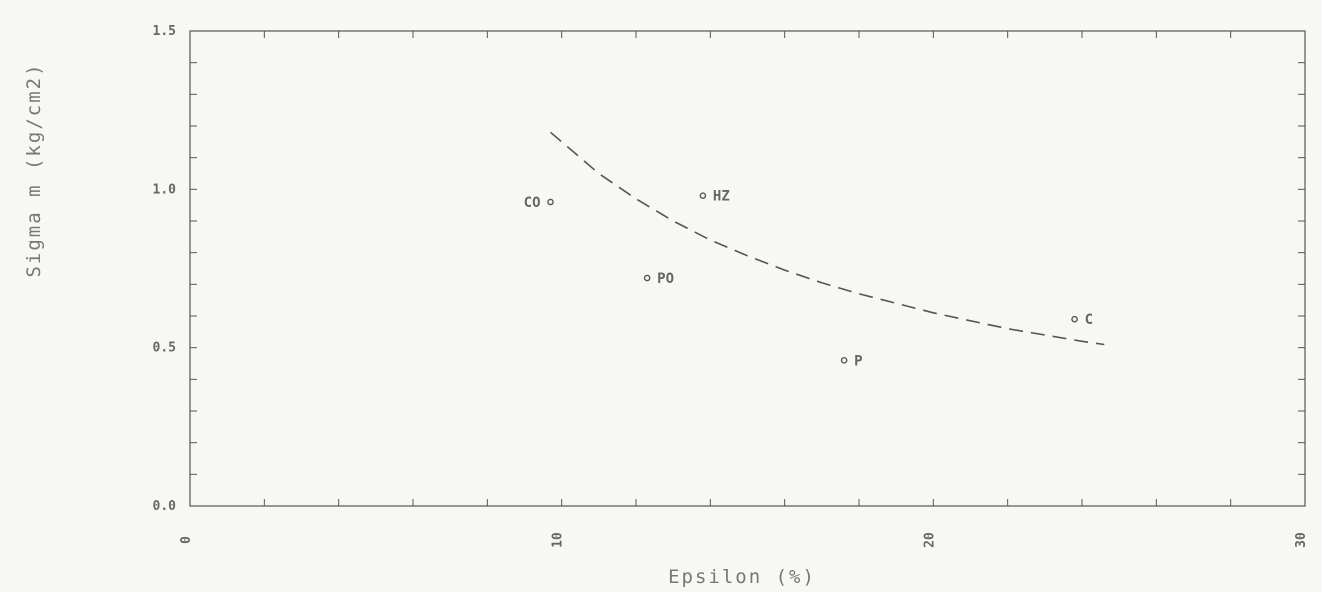 Image resolution: width=1322 pixels, height=592 pixels. Describe the element at coordinates (808, 279) in the screenshot. I see `data-points: CO HZ PO P C` at that location.